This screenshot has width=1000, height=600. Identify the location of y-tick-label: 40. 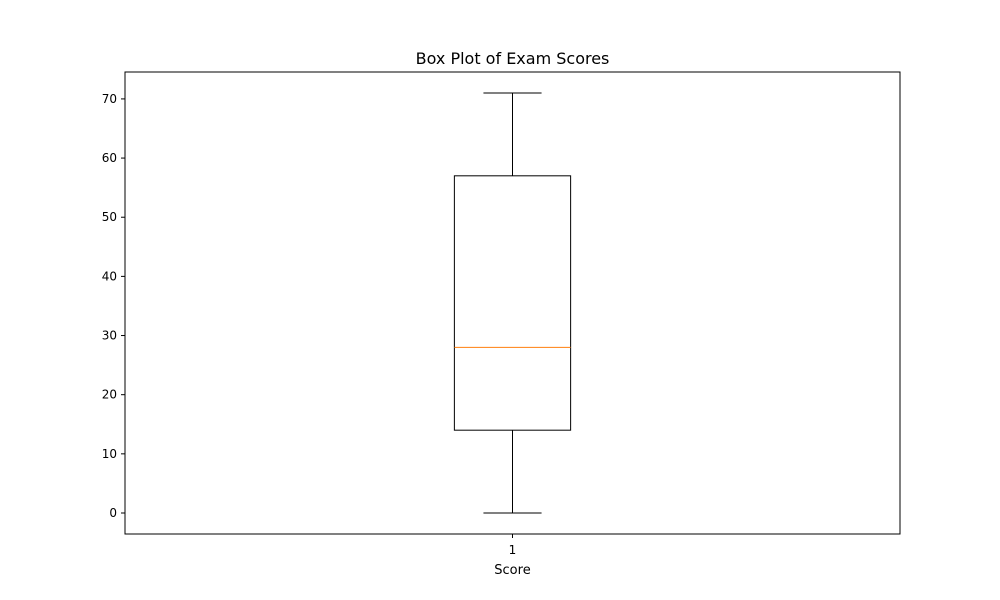
(109, 276).